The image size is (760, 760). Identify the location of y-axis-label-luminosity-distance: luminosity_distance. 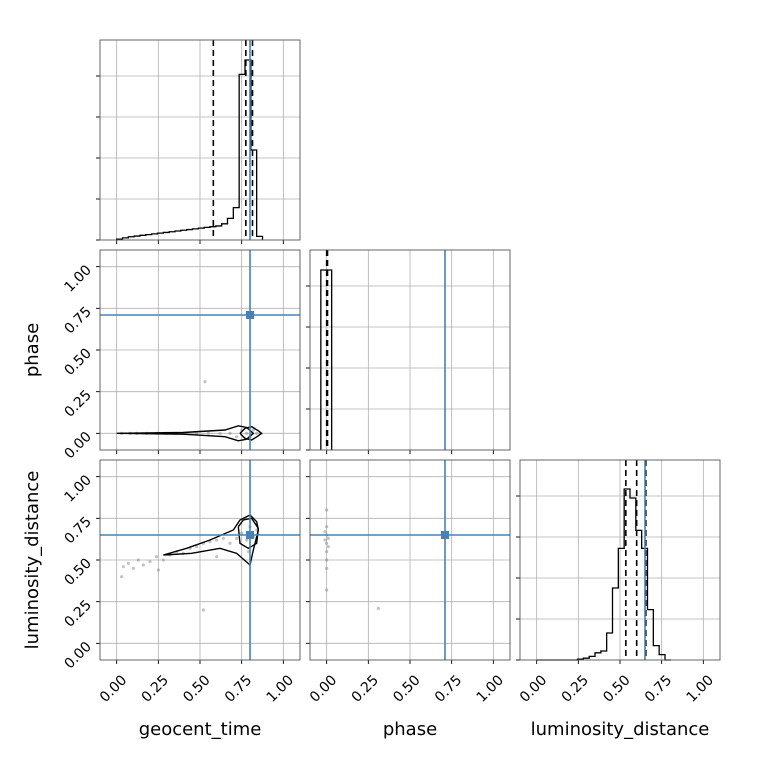
(32, 560).